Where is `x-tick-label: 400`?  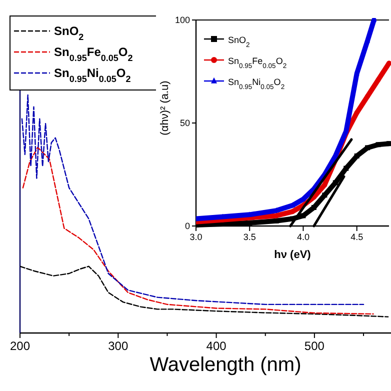 x-tick-label: 400 is located at coordinates (216, 346).